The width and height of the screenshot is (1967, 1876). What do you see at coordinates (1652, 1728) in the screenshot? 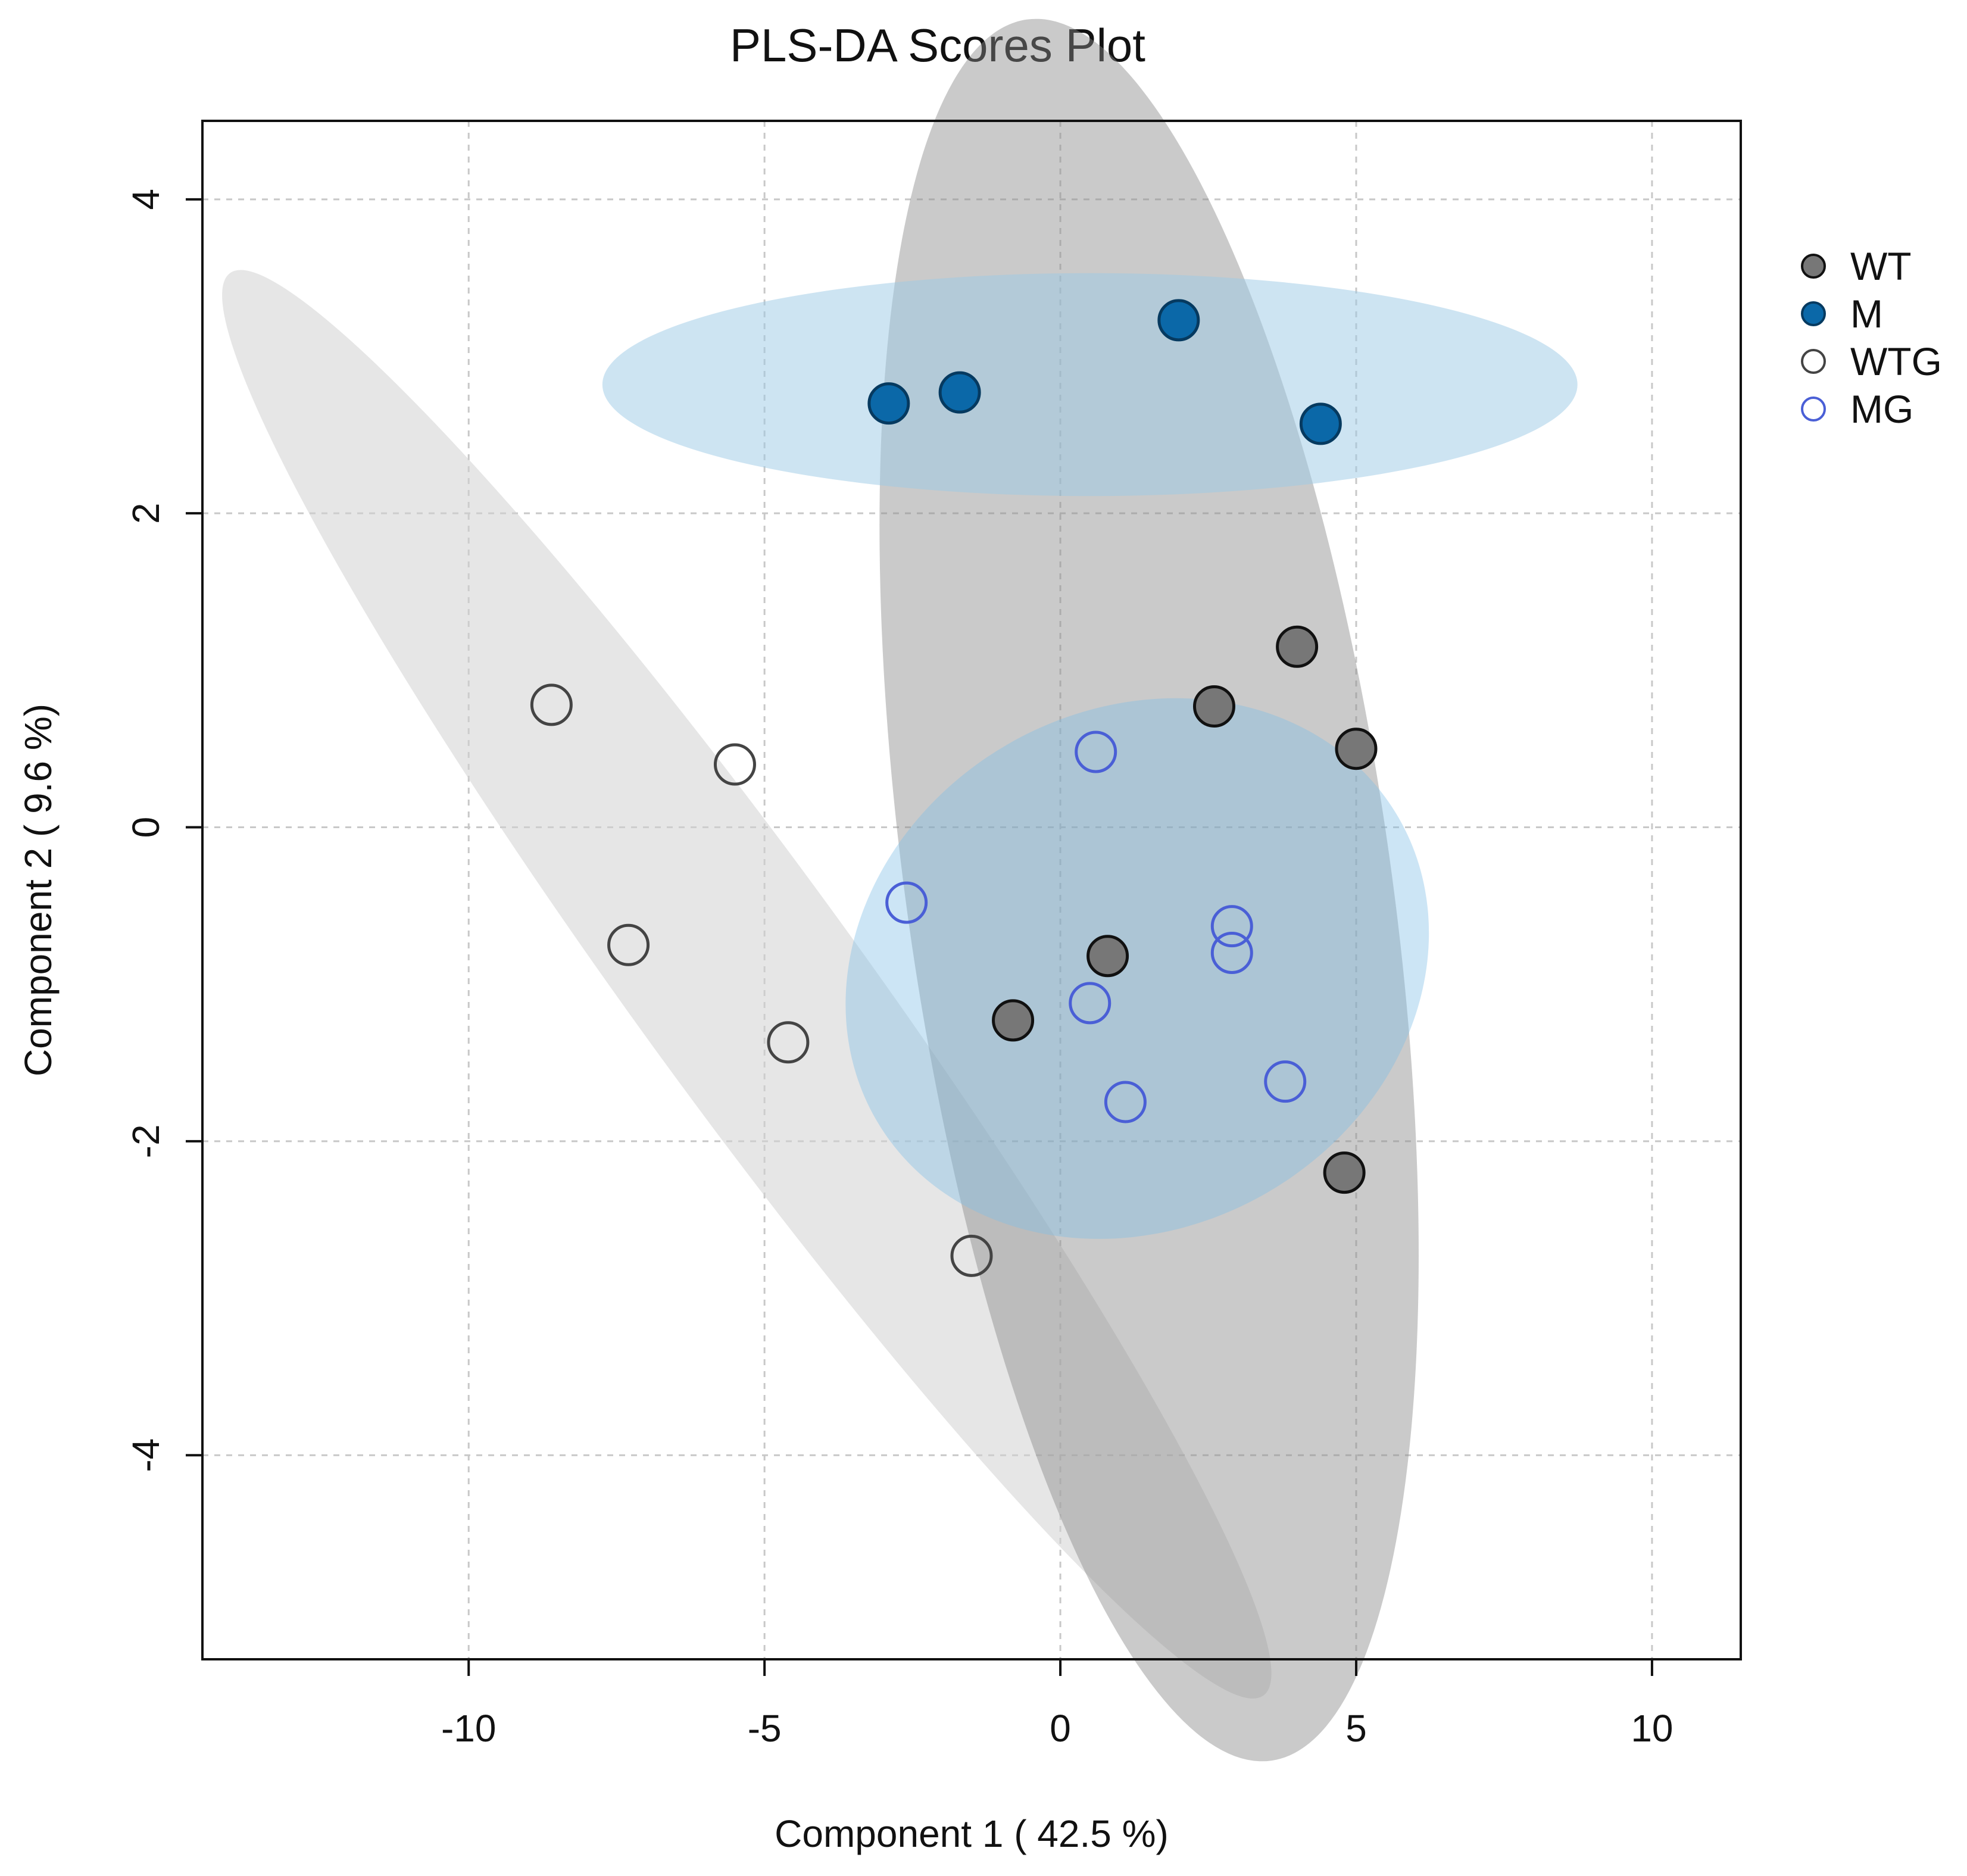
I see `x-tick-label-4: 10` at bounding box center [1652, 1728].